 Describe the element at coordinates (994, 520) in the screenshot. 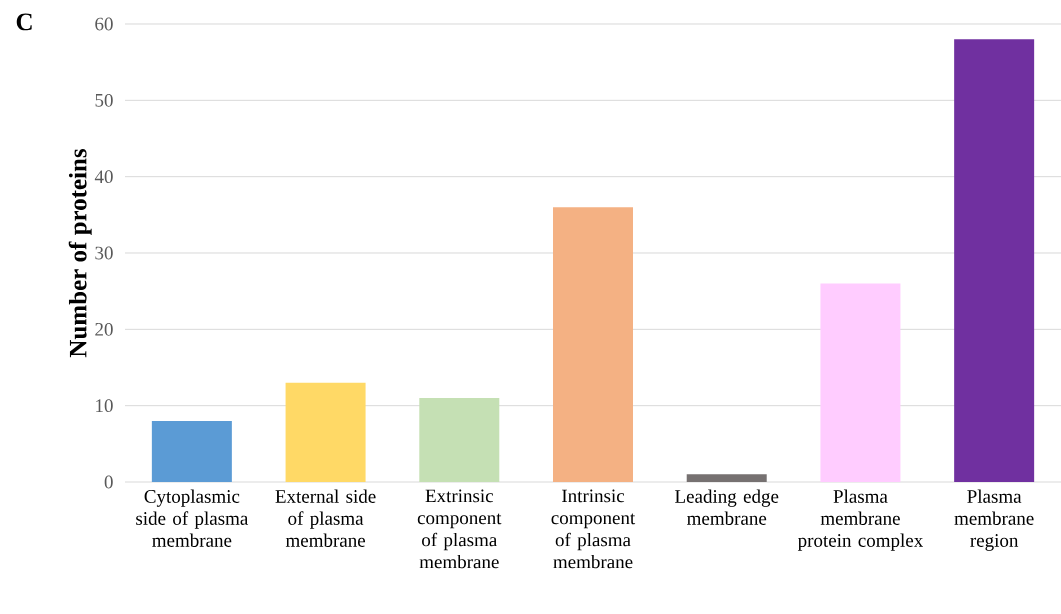

I see `x-tick-label: Plasma membrane region` at that location.